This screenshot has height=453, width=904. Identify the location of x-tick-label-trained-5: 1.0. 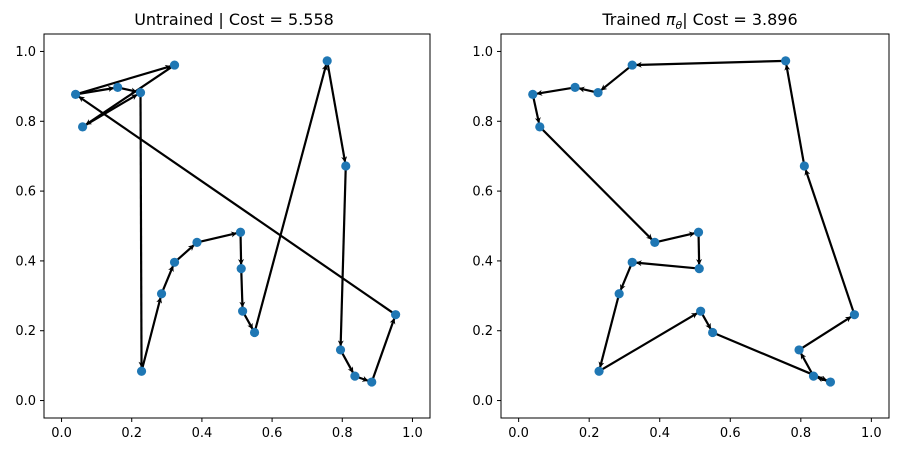
(871, 433).